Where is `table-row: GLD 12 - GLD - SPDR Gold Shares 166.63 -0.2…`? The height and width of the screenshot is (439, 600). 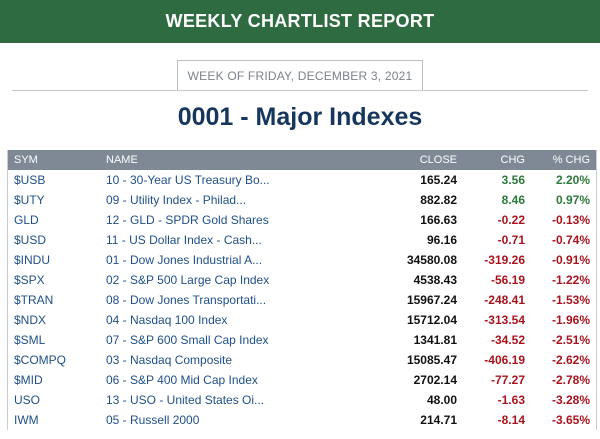
table-row: GLD 12 - GLD - SPDR Gold Shares 166.63 -0.2… is located at coordinates (302, 220).